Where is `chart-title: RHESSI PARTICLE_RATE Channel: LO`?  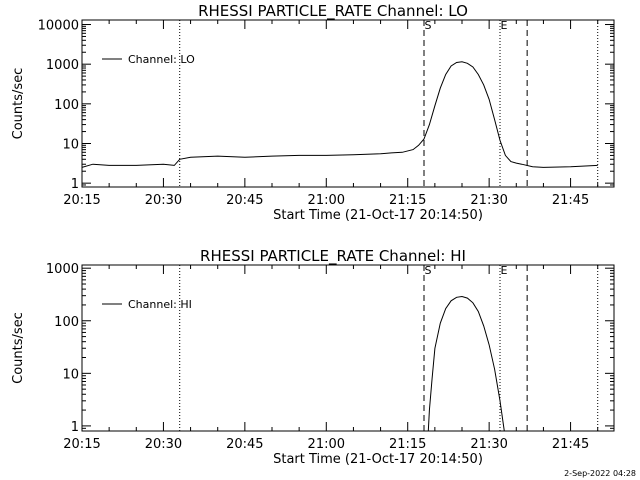
chart-title: RHESSI PARTICLE_RATE Channel: LO is located at coordinates (333, 11).